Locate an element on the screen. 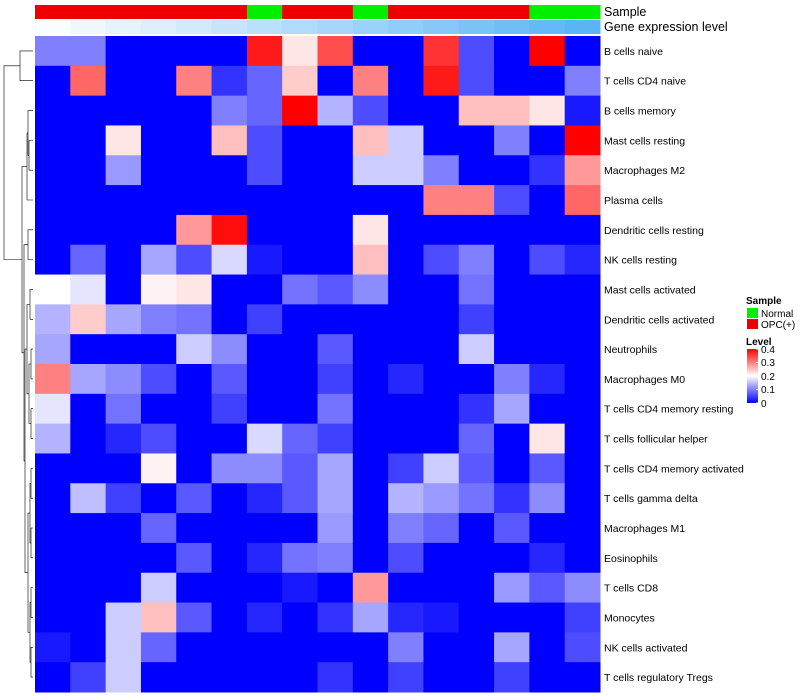 The image size is (800, 700). row-label: Neutrophils is located at coordinates (630, 350).